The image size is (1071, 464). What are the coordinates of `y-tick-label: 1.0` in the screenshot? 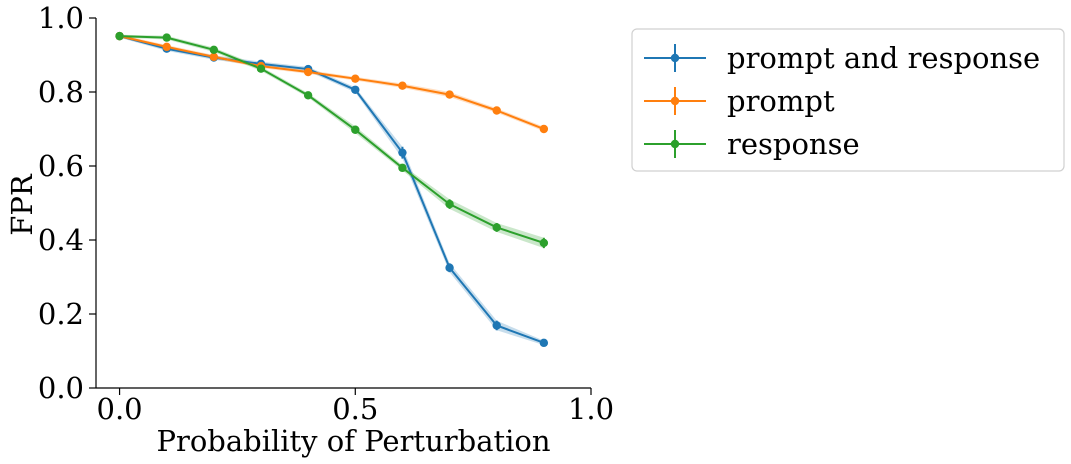 It's located at (61, 18).